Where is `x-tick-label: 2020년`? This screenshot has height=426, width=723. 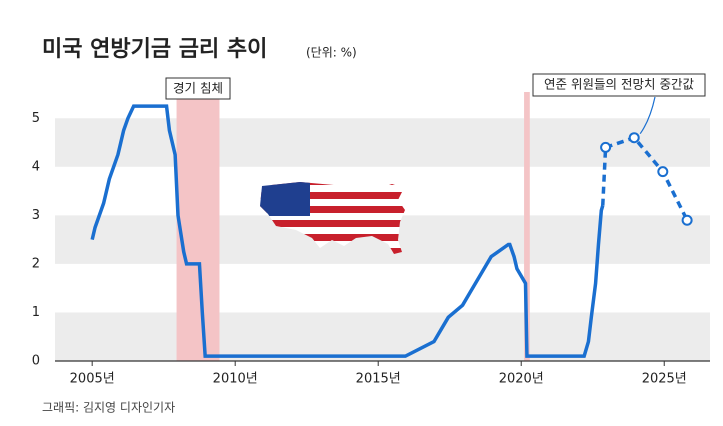
x-tick-label: 2020년 is located at coordinates (521, 379).